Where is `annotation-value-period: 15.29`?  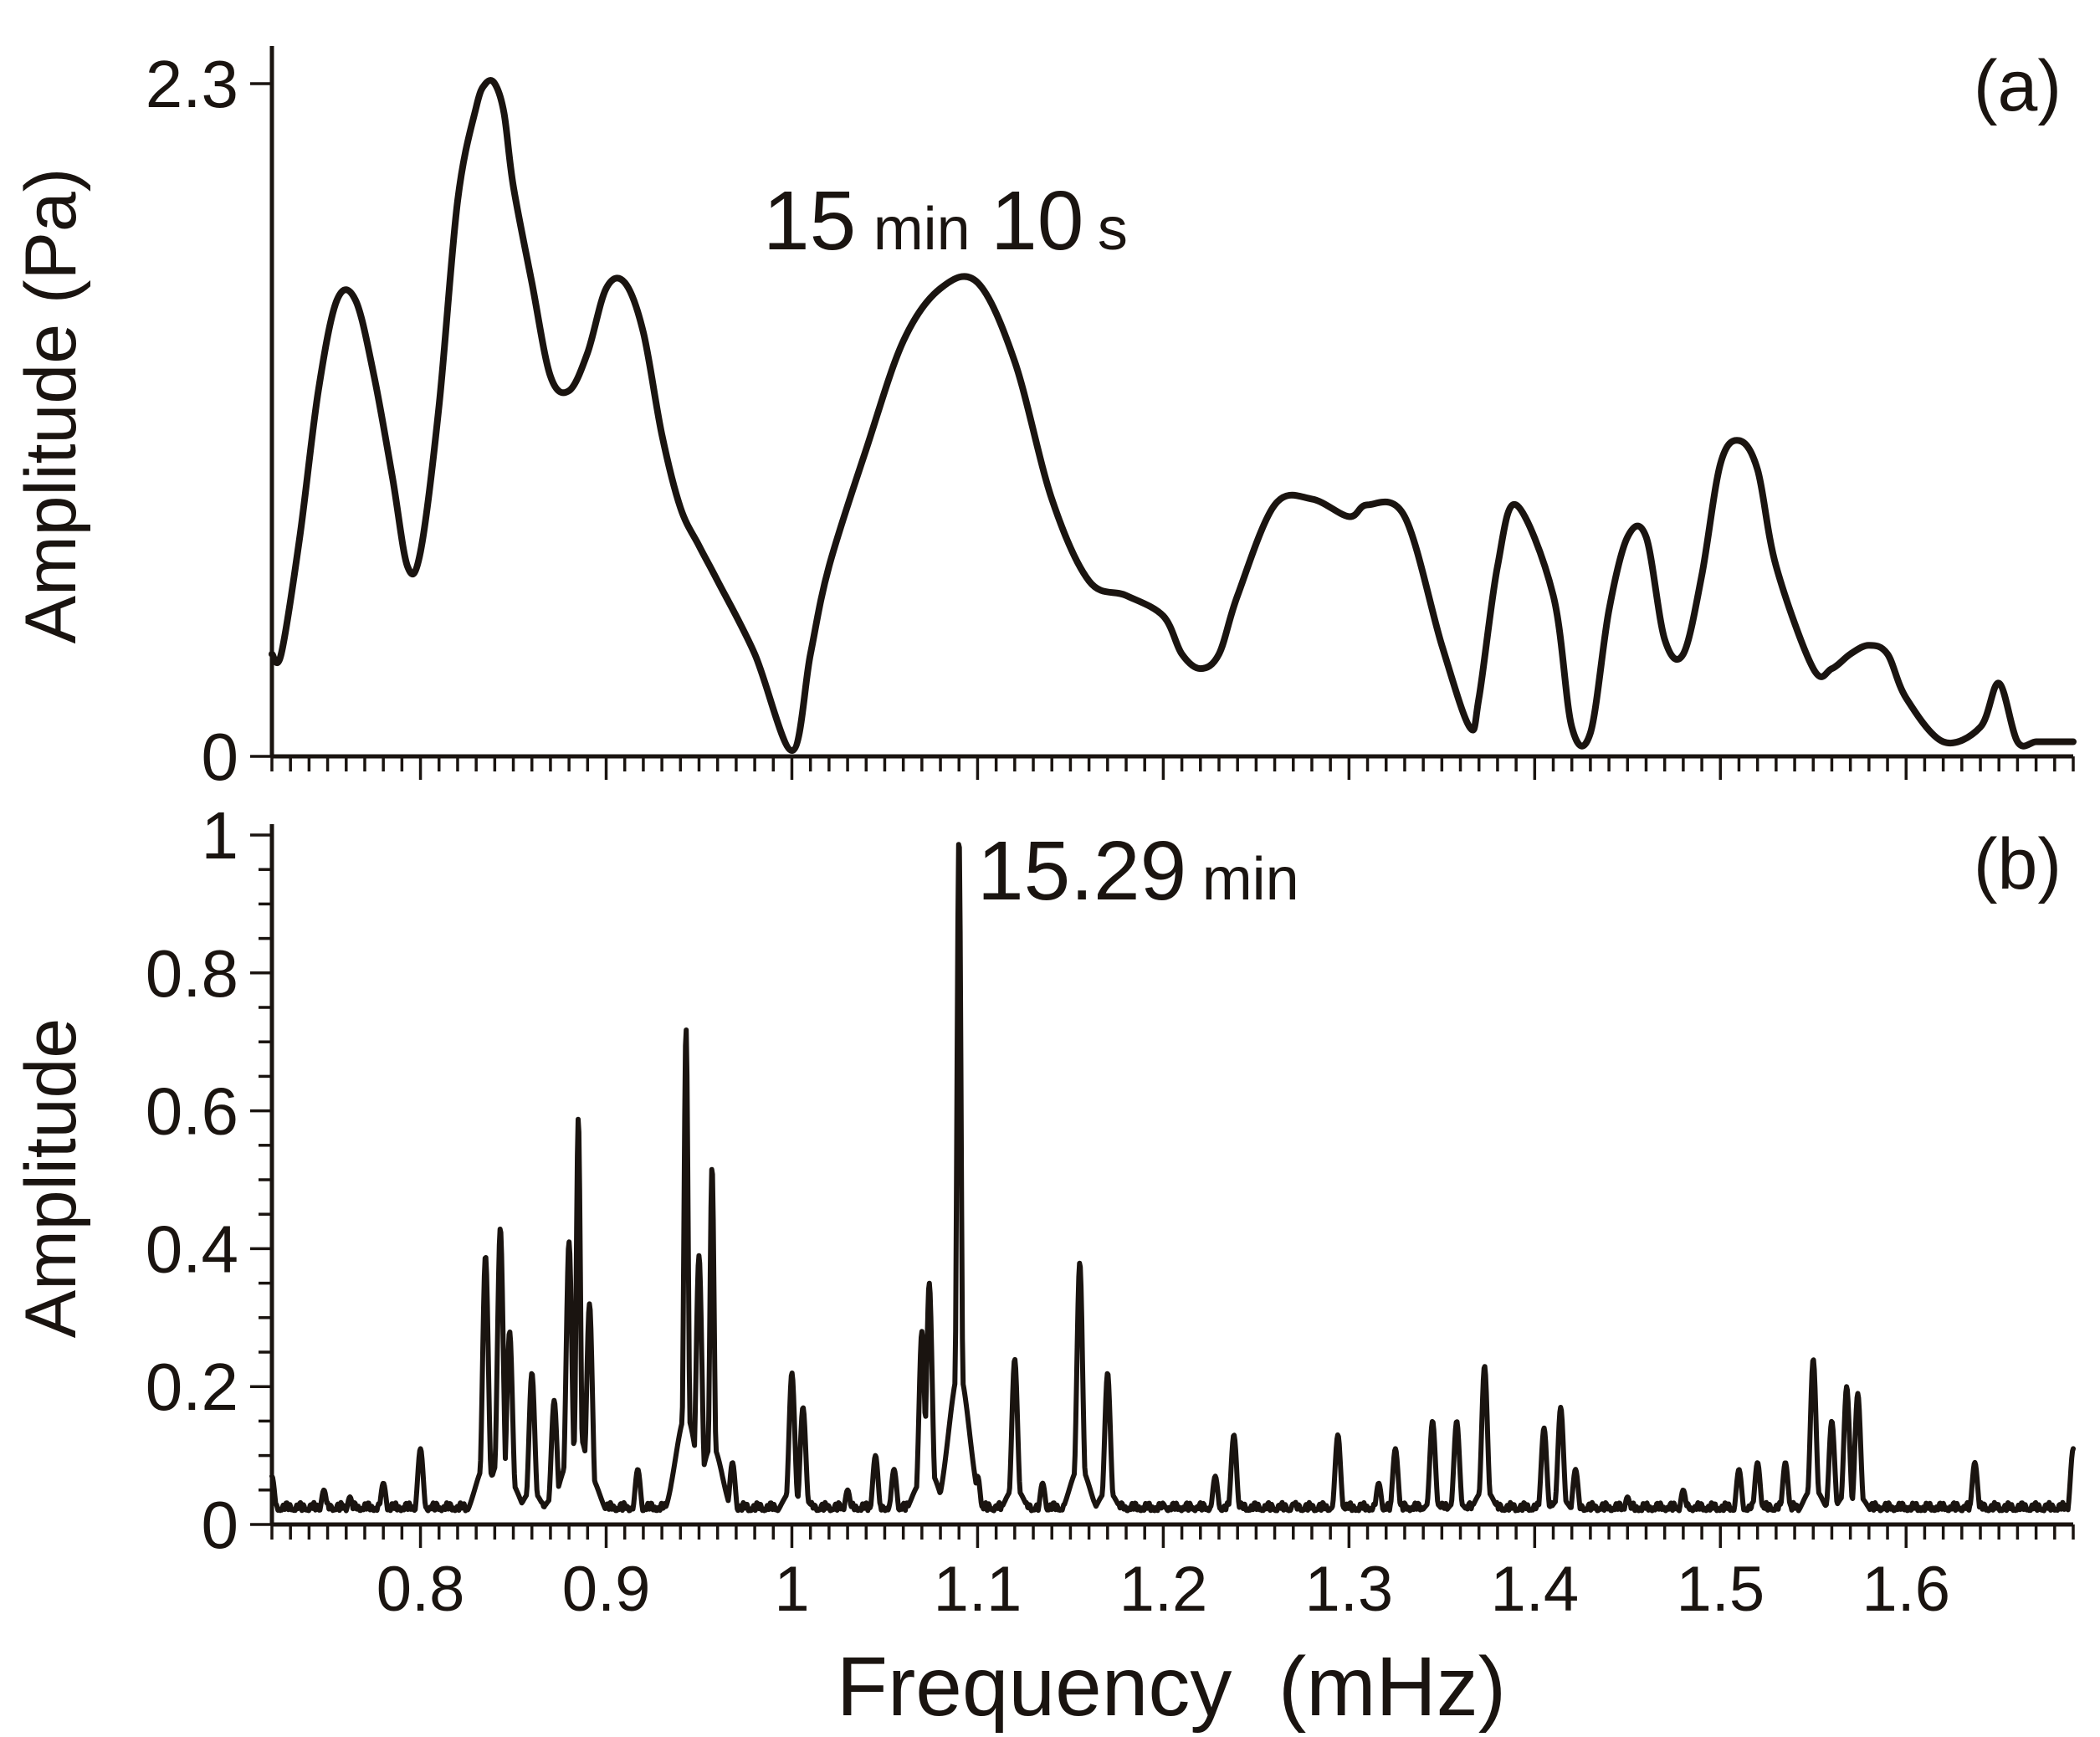
annotation-value-period: 15.29 is located at coordinates (1081, 871).